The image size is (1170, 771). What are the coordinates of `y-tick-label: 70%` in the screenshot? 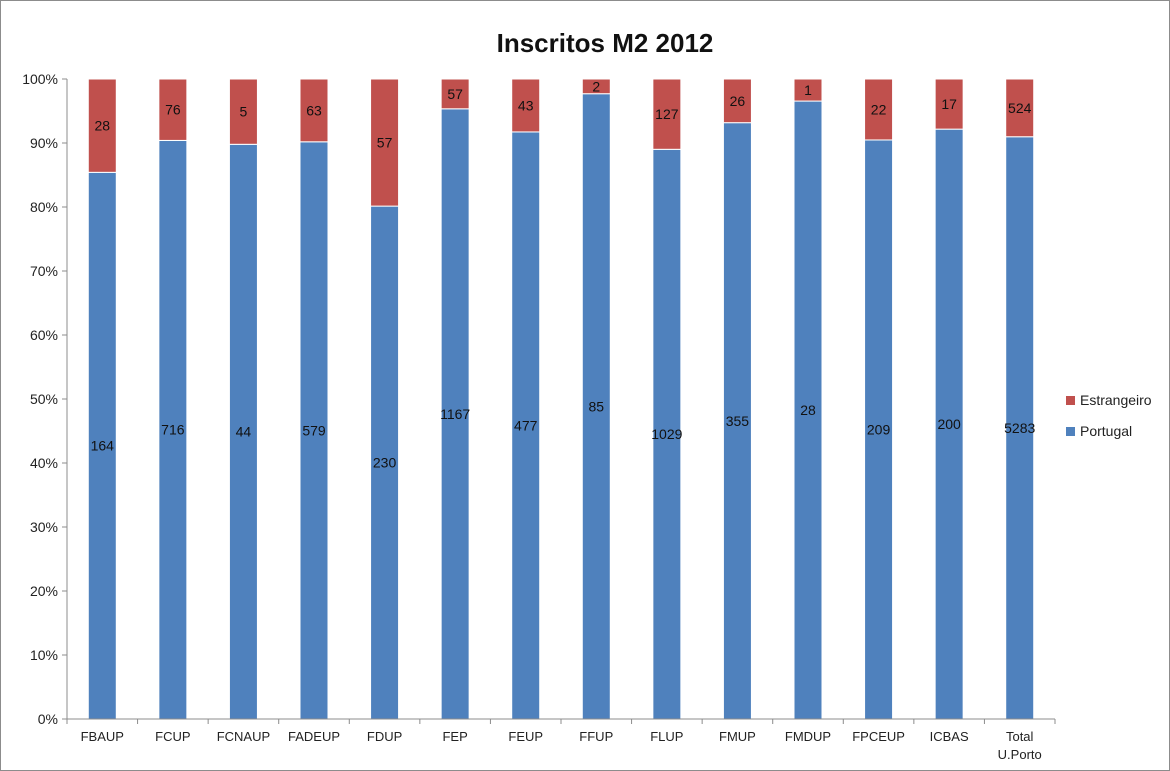 It's located at (44, 271).